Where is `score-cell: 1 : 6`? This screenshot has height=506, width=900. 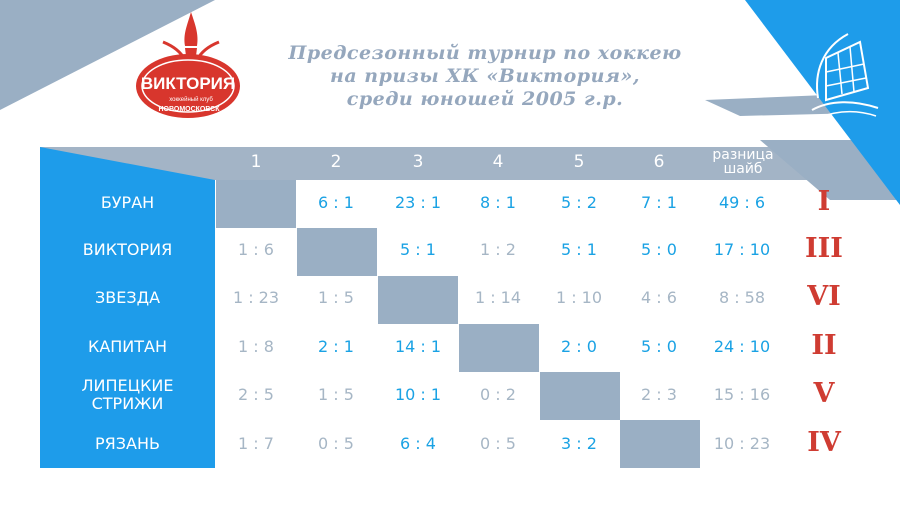 score-cell: 1 : 6 is located at coordinates (256, 249).